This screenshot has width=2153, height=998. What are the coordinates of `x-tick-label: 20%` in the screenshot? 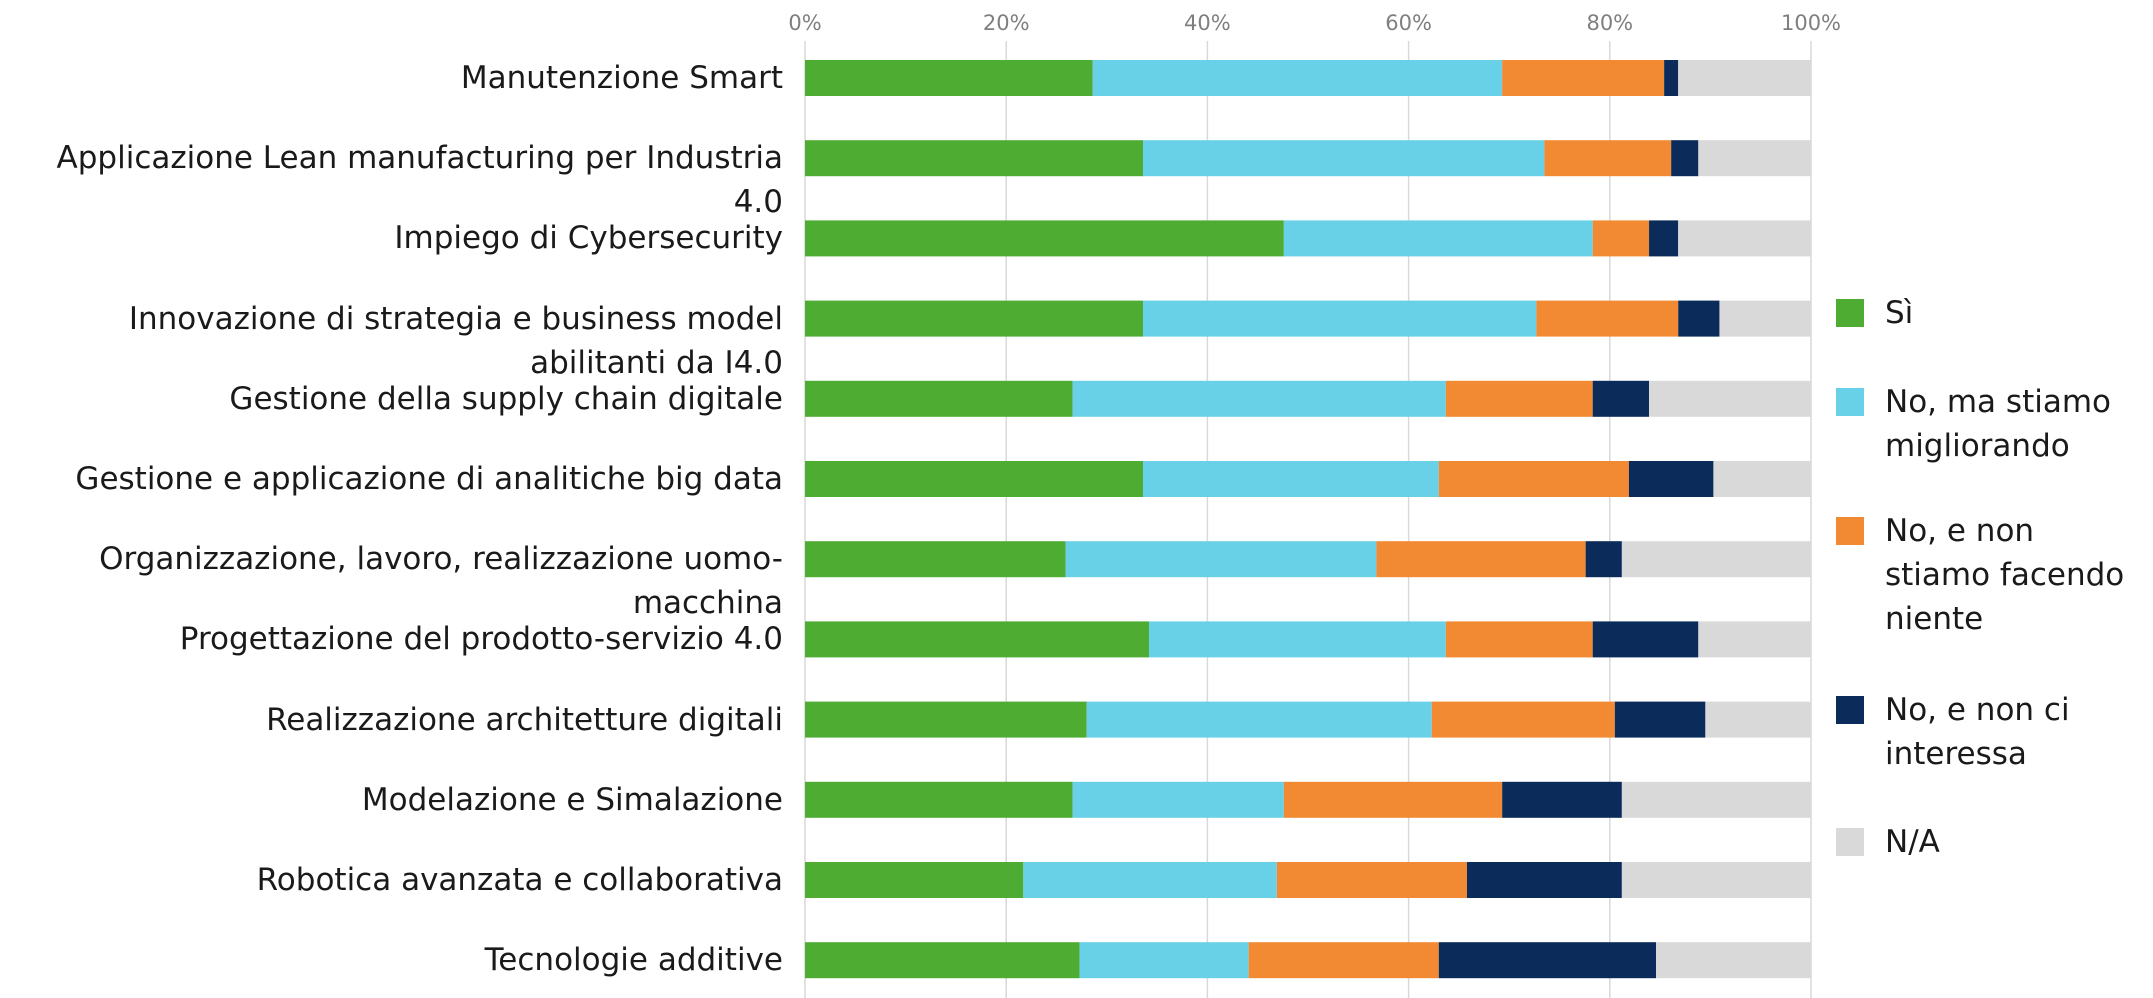 It's located at (1006, 23).